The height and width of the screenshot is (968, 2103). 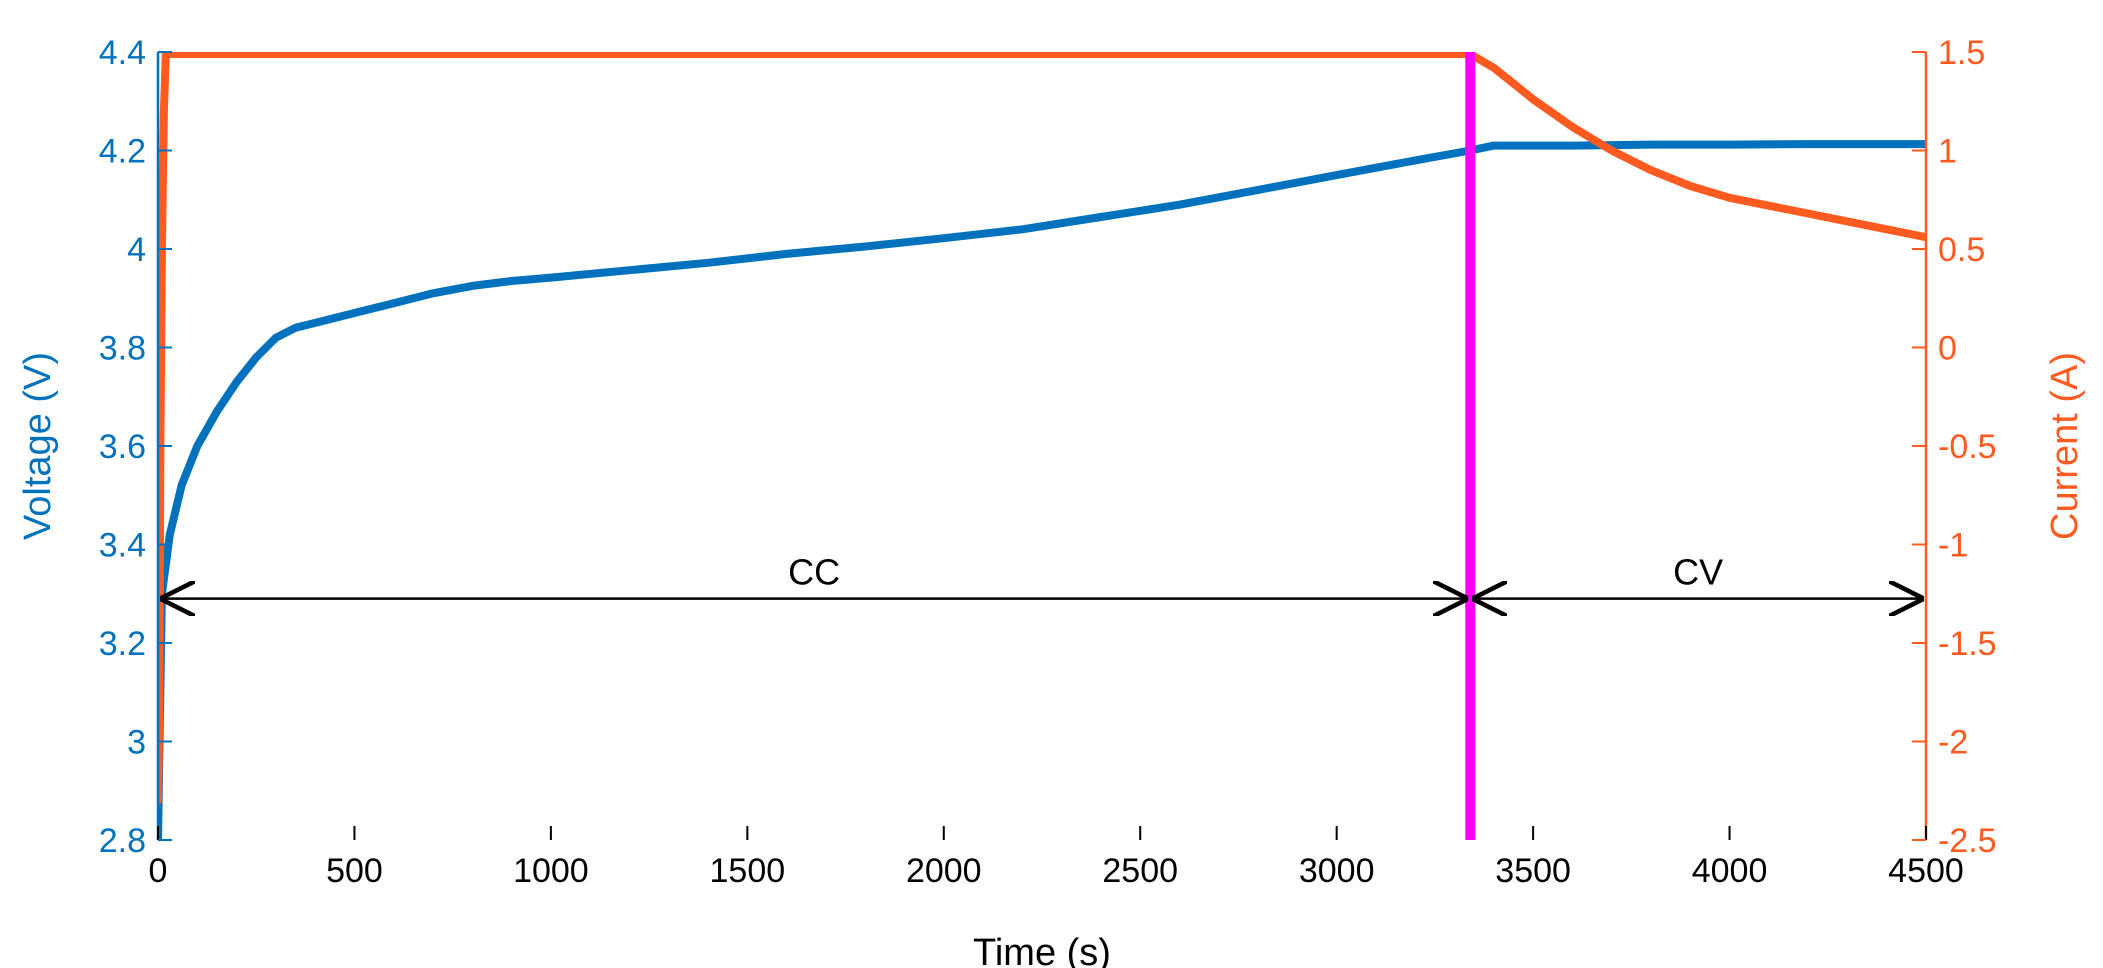 I want to click on annotation-layer: CC CV, so click(x=1042, y=575).